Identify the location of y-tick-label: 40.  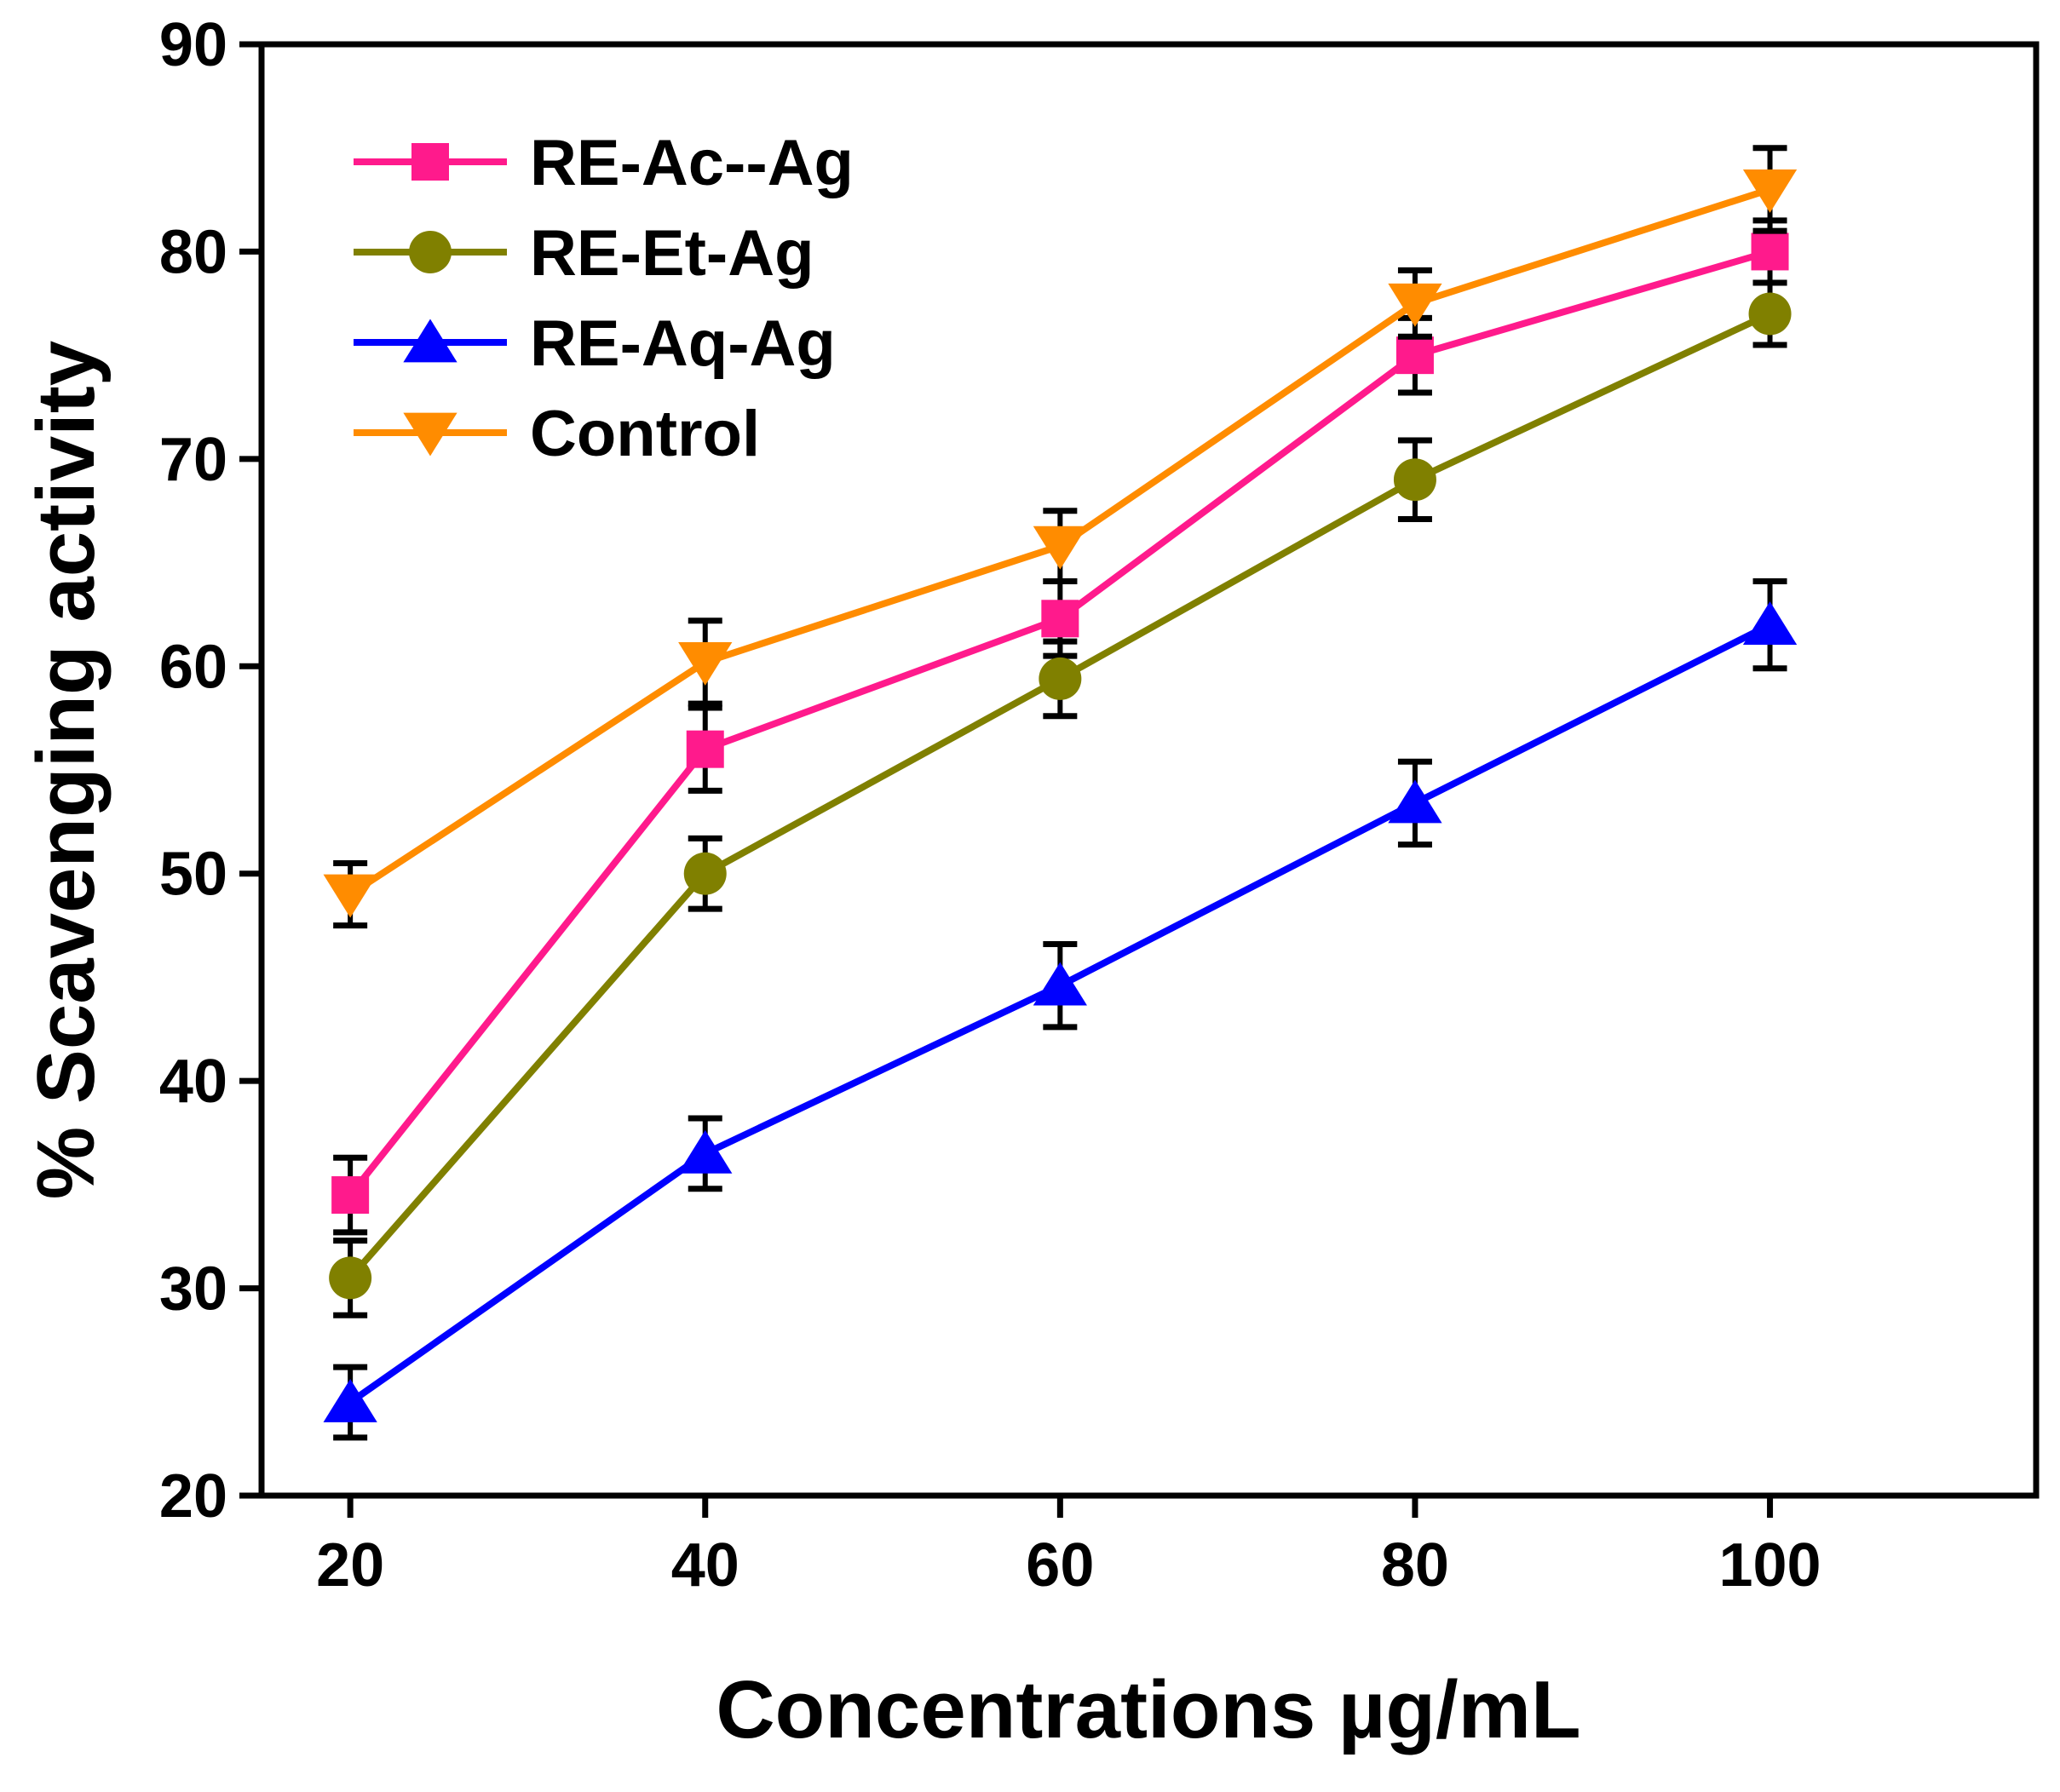
(193, 1082).